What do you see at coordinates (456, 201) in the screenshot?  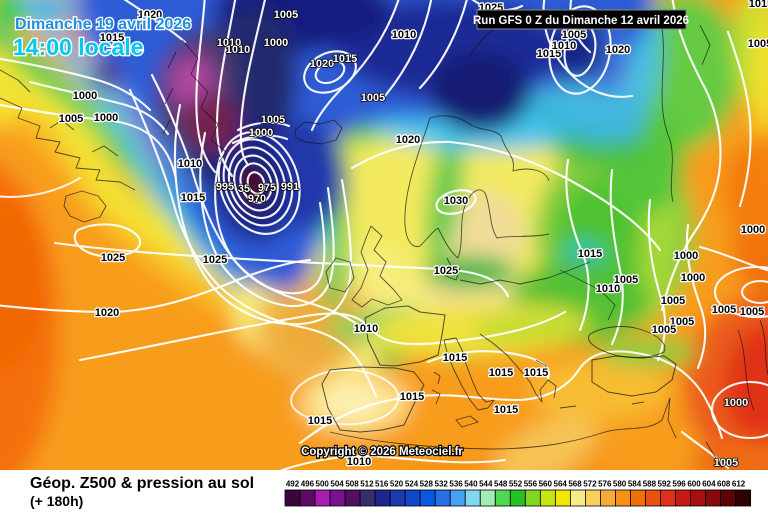 I see `svg-text: 1030` at bounding box center [456, 201].